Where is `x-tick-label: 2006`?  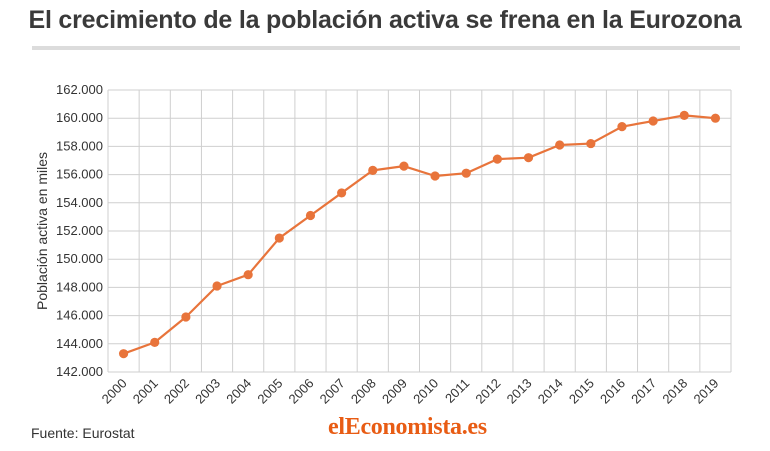 x-tick-label: 2006 is located at coordinates (301, 391).